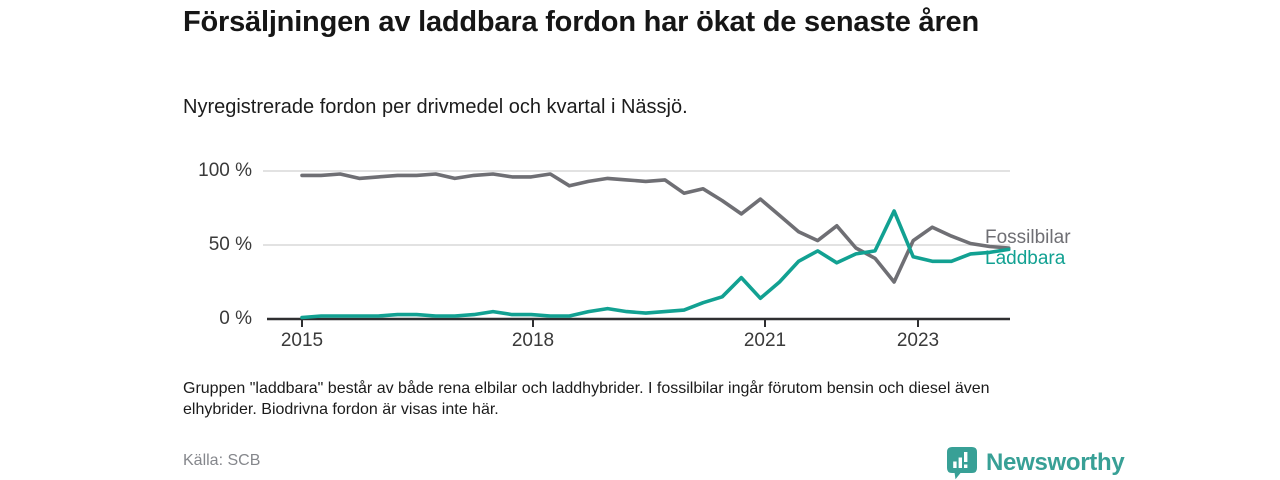 The width and height of the screenshot is (1280, 480). Describe the element at coordinates (918, 340) in the screenshot. I see `x-tick-label-2023: 2023` at that location.